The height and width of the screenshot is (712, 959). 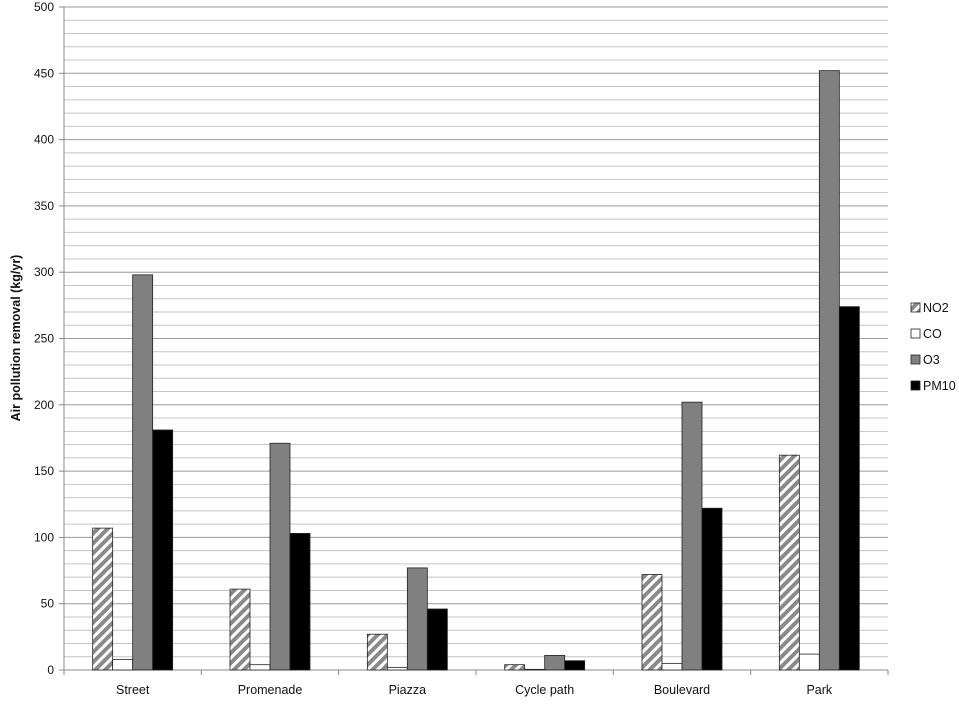 I want to click on y-tick-label: 450, so click(x=44, y=73).